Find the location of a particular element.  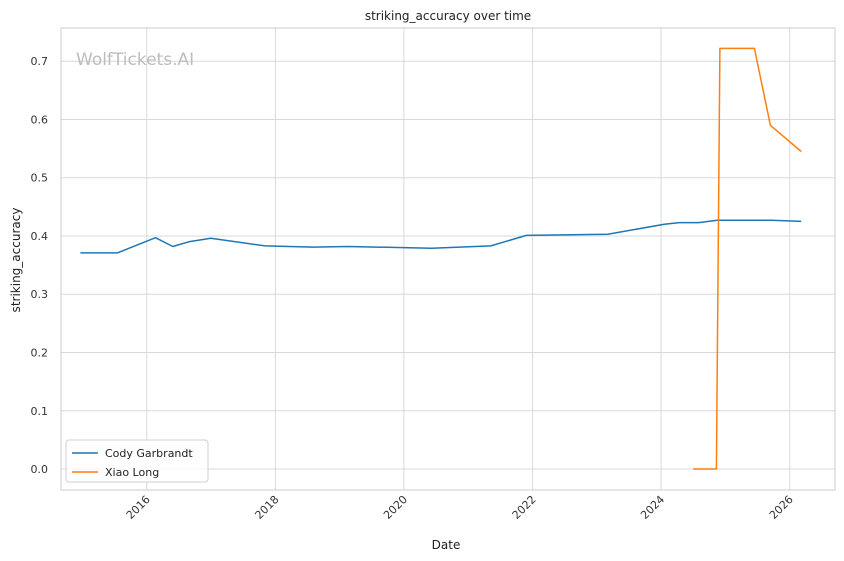

legend: Cody Garbrandt Xiao Long is located at coordinates (137, 461).